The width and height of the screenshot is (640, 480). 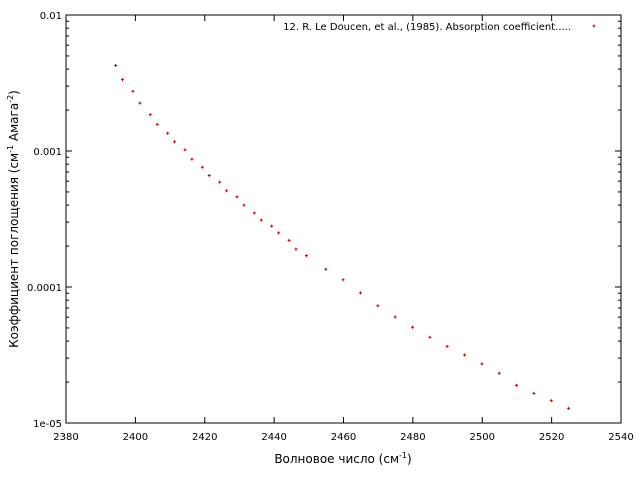 What do you see at coordinates (47, 424) in the screenshot?
I see `y-tick-label: 1e-05` at bounding box center [47, 424].